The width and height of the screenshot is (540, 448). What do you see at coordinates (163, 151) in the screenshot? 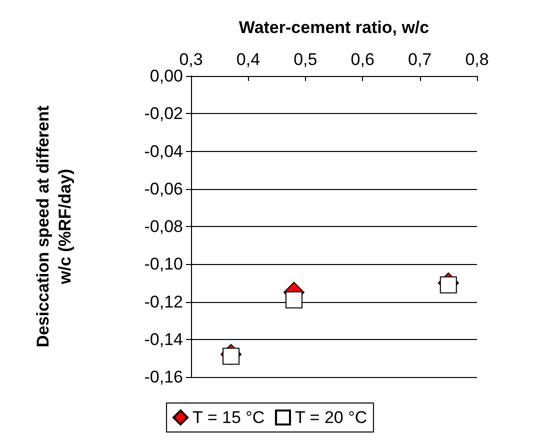
I see `y-tick-label: -0,04` at bounding box center [163, 151].